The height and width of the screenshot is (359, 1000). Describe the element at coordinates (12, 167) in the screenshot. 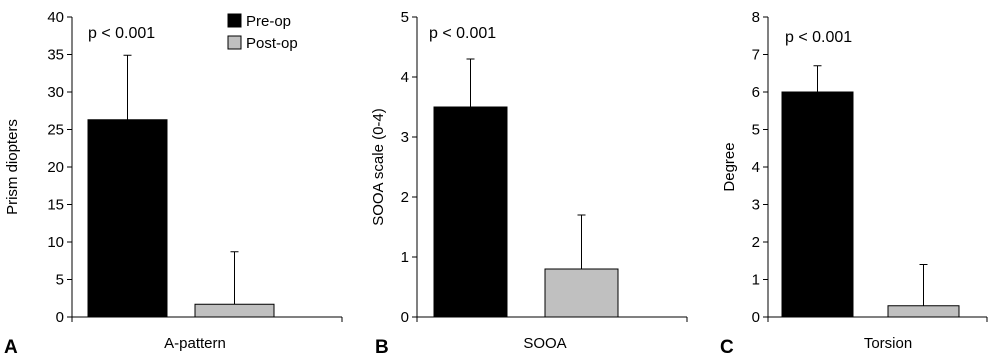

I see `y-axis-title: Prism diopters` at that location.